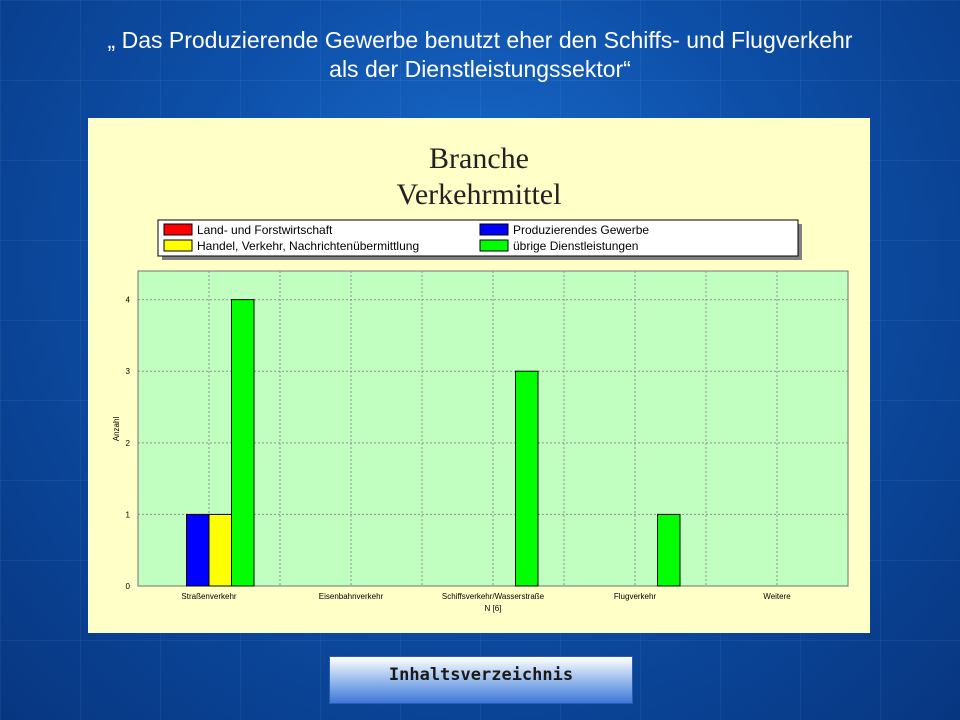  I want to click on x-tick-label: Eisenbahnverkehr, so click(351, 596).